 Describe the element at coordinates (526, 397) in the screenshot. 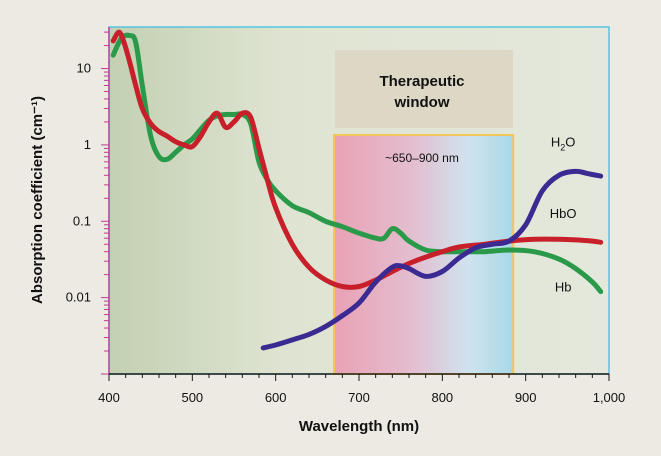

I see `x-tick-label: 900` at that location.